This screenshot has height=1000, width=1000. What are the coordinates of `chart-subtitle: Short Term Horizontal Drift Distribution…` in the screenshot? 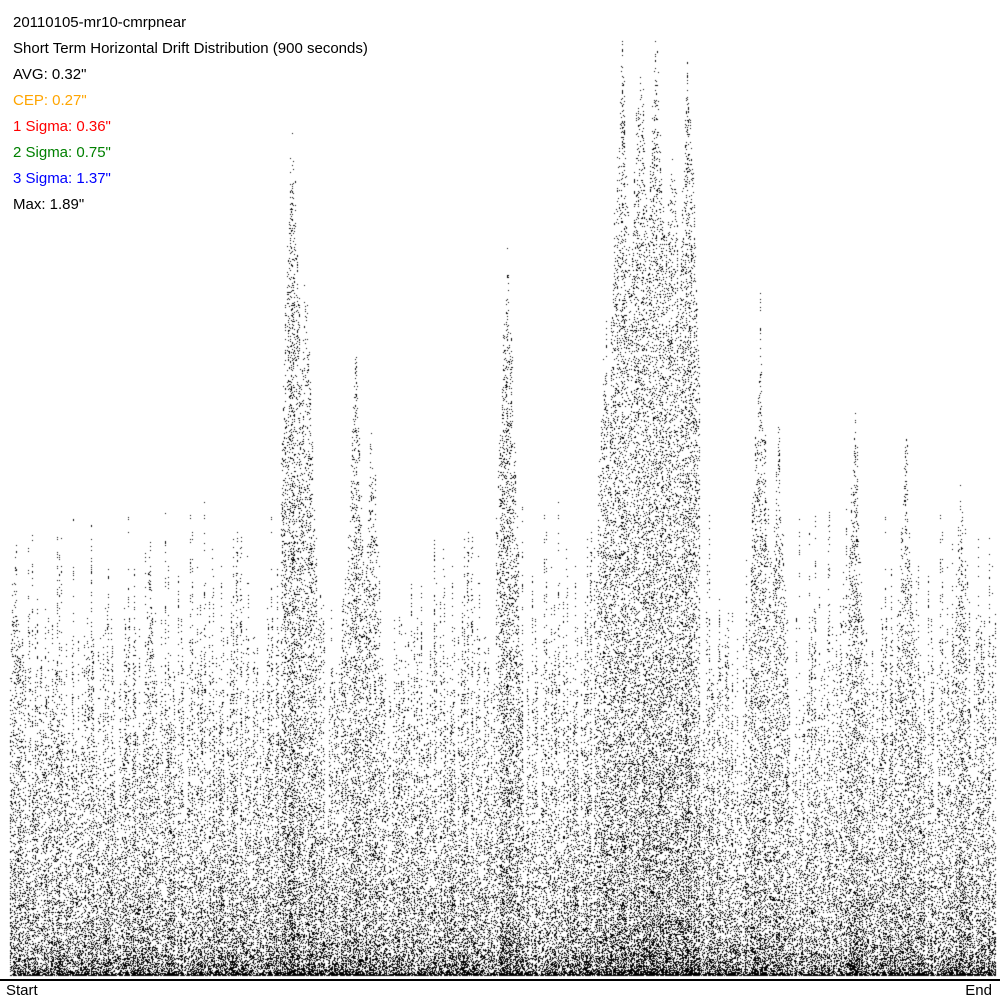 It's located at (190, 48).